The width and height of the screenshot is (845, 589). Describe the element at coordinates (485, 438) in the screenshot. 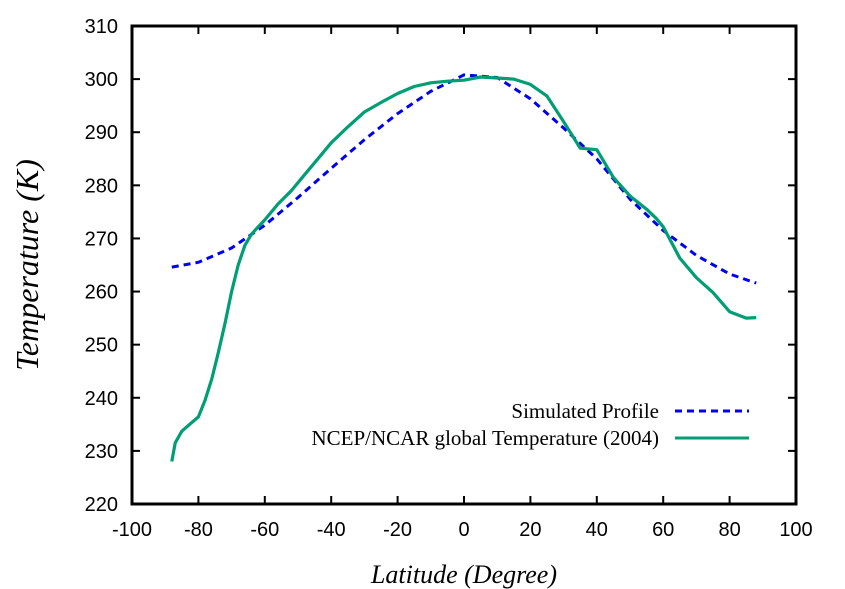

I see `legend-label-ncep-ncar: NCEP/NCAR global Temperature (2004)` at that location.